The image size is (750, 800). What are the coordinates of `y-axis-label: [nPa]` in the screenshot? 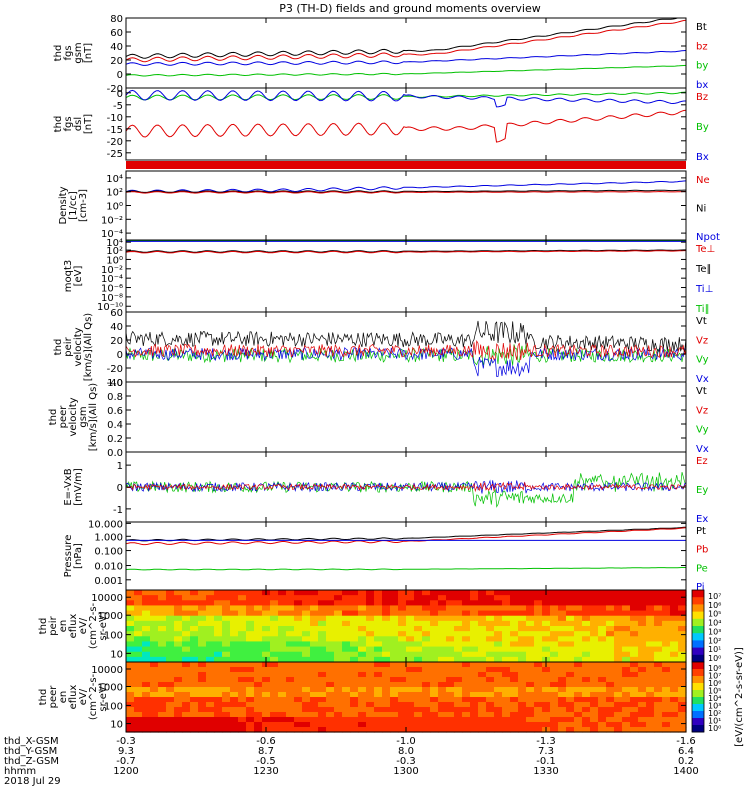 It's located at (78, 556).